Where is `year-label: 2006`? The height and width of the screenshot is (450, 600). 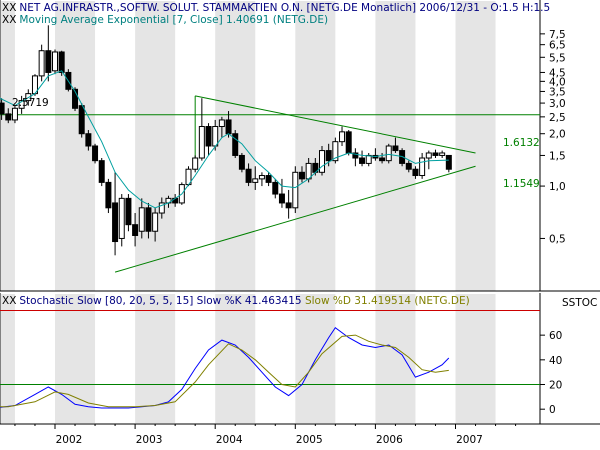 year-label: 2006 is located at coordinates (389, 440).